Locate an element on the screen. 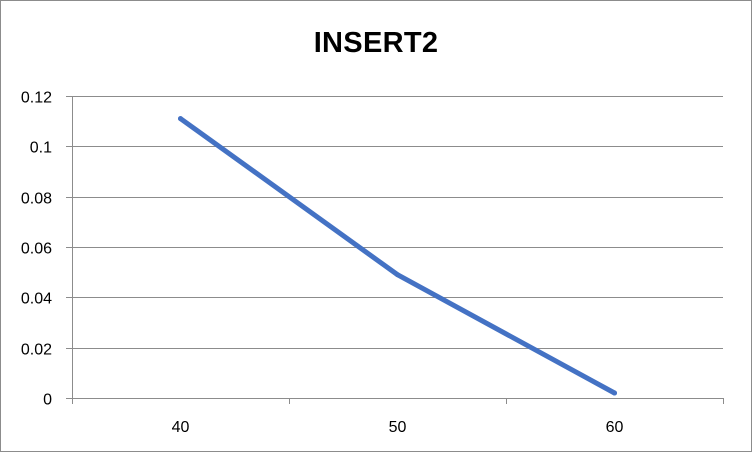 The image size is (752, 452). y-axis-tick-labels: 0 0.02 0.04 0.06 0.08 0.1 0.12 is located at coordinates (36, 249).